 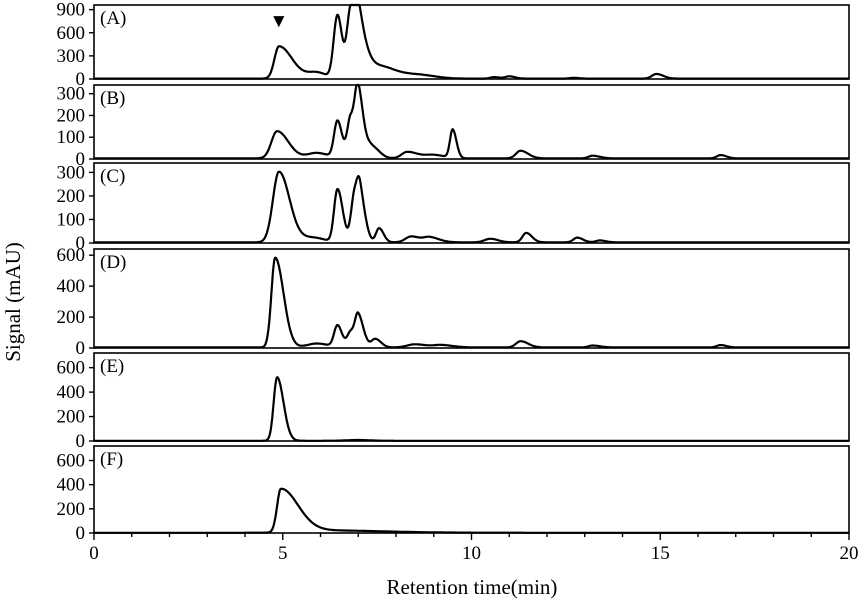 I want to click on y-axis-title: Signal (mAU), so click(x=13, y=302).